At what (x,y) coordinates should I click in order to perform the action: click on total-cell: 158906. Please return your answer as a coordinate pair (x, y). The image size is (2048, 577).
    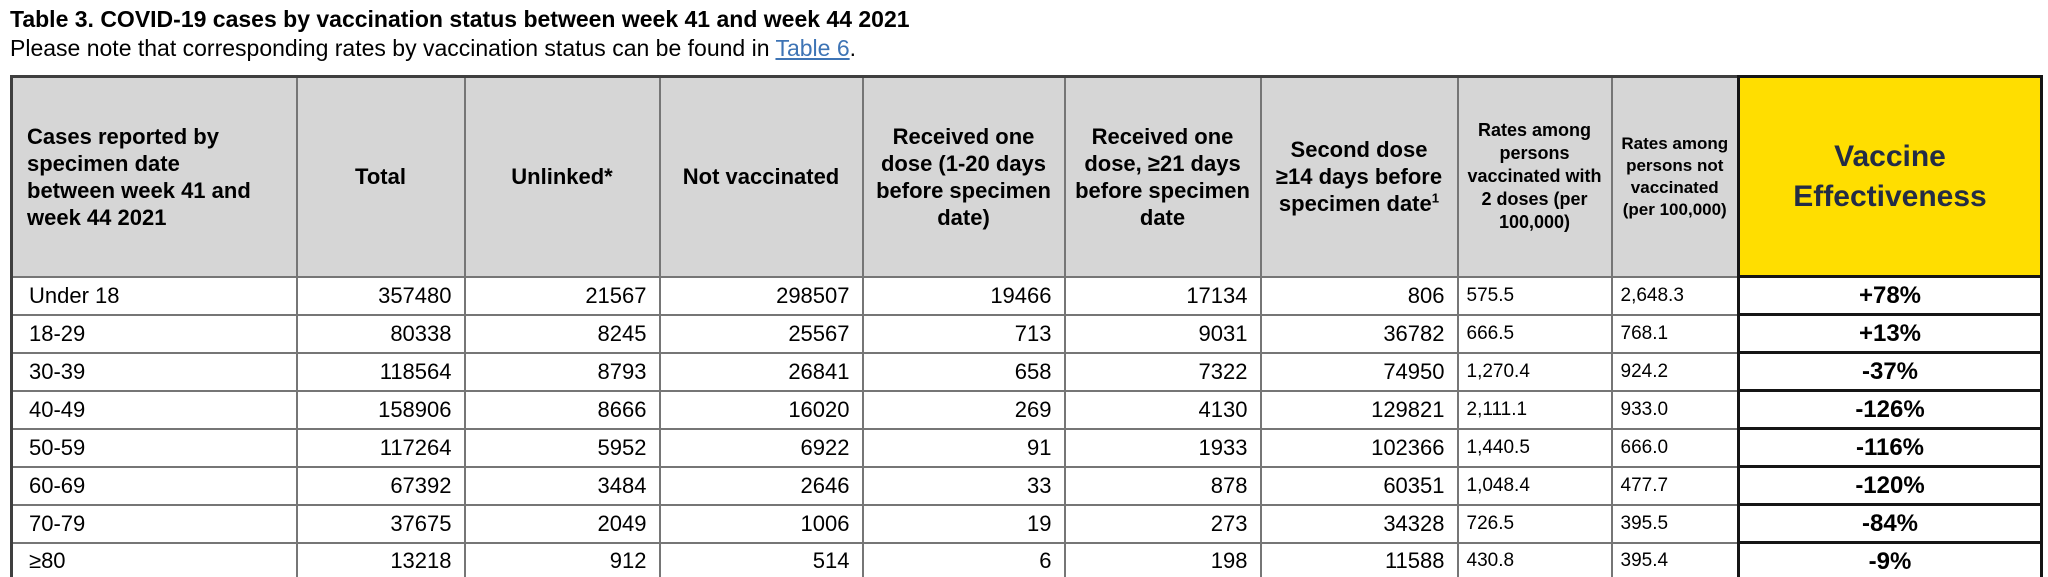
    Looking at the image, I should click on (380, 409).